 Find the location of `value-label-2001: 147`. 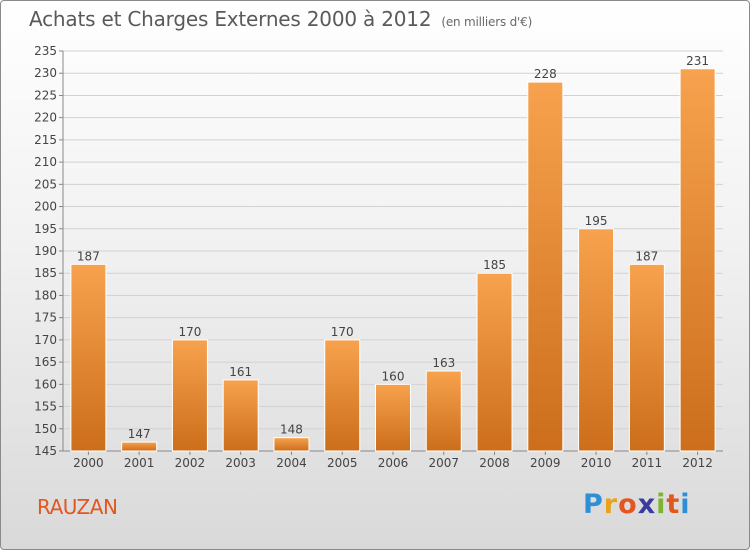

value-label-2001: 147 is located at coordinates (139, 434).